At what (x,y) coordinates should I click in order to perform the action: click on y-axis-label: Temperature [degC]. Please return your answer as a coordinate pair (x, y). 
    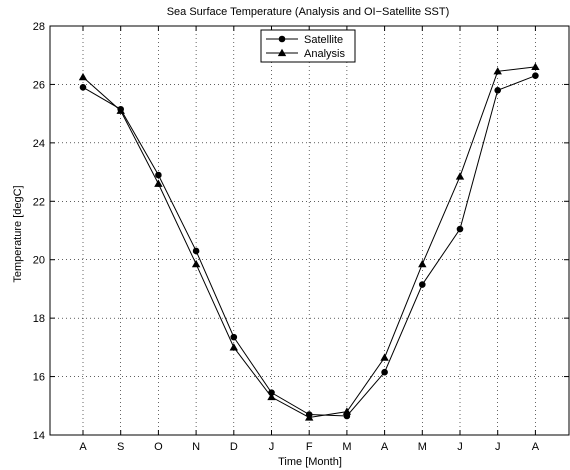
    Looking at the image, I should click on (18, 233).